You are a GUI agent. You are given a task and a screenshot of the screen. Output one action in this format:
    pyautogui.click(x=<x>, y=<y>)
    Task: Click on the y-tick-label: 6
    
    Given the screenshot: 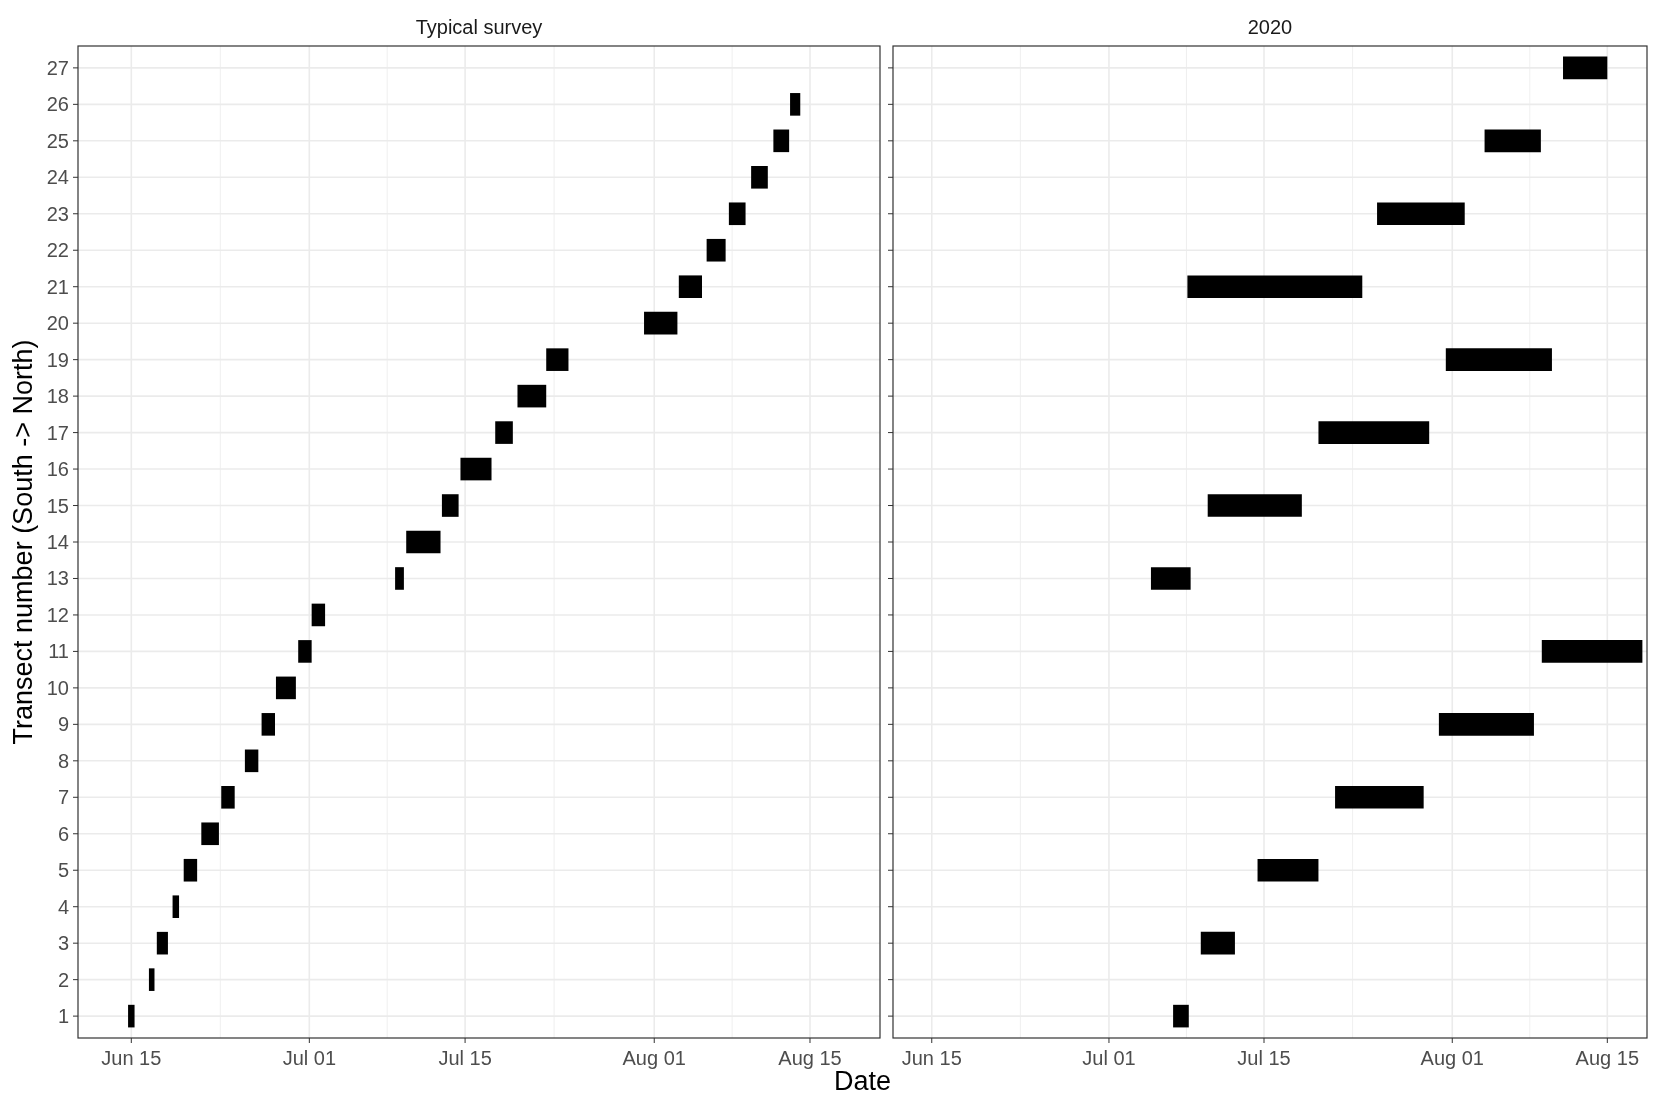 What is the action you would take?
    pyautogui.click(x=63, y=833)
    